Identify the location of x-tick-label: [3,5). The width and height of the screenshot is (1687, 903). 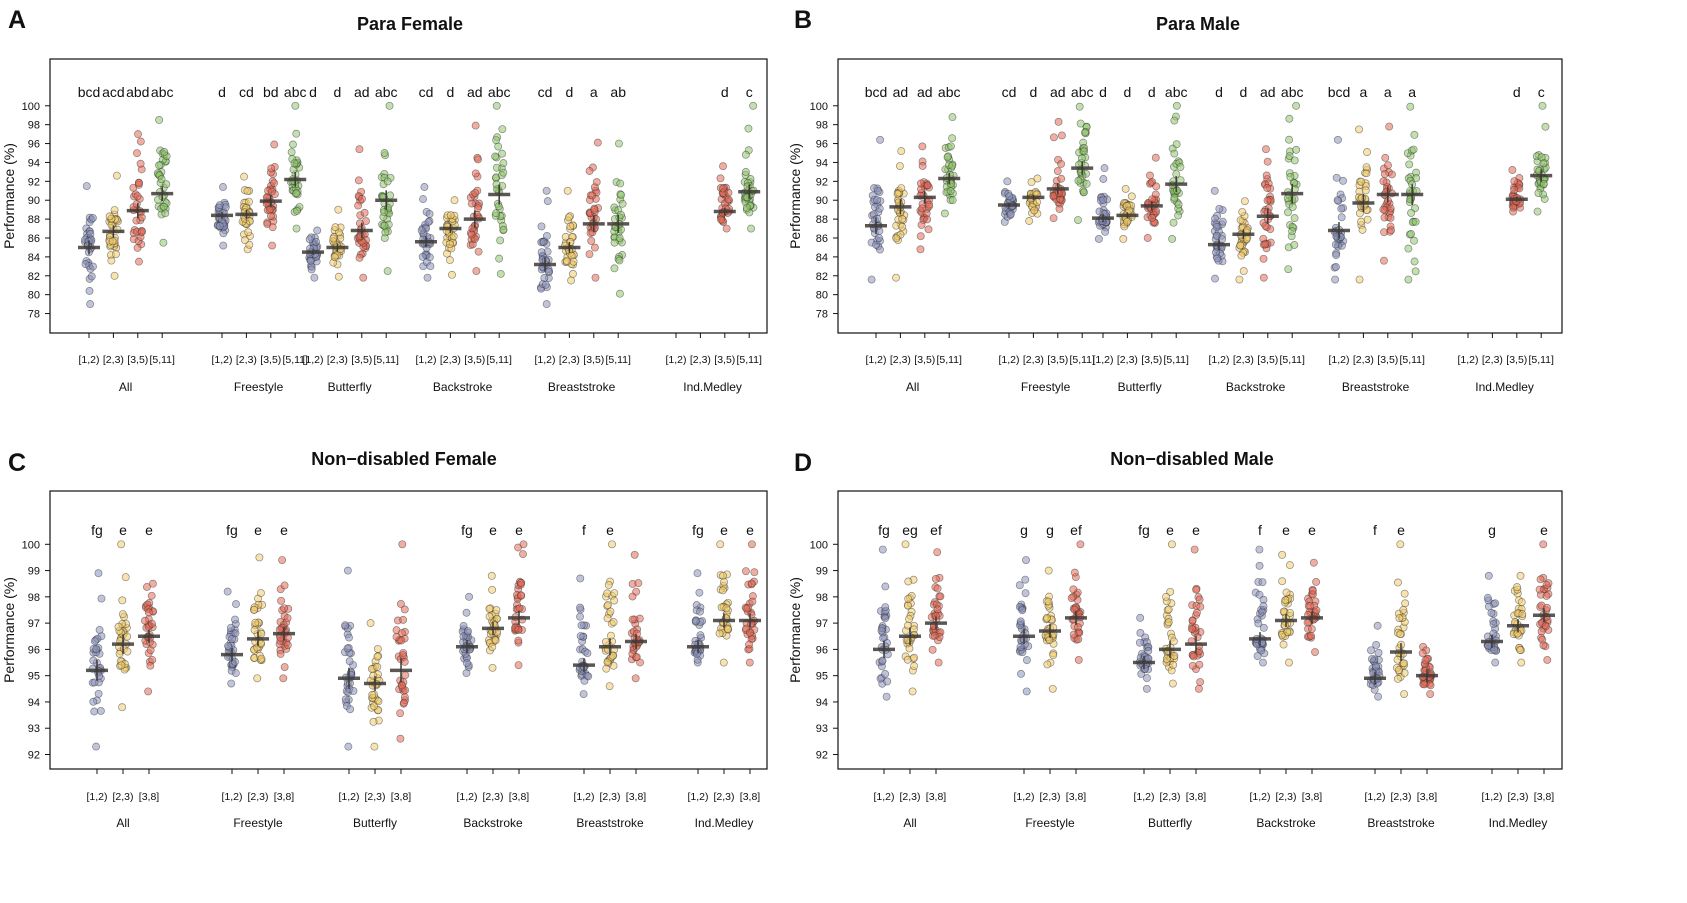
(270, 360).